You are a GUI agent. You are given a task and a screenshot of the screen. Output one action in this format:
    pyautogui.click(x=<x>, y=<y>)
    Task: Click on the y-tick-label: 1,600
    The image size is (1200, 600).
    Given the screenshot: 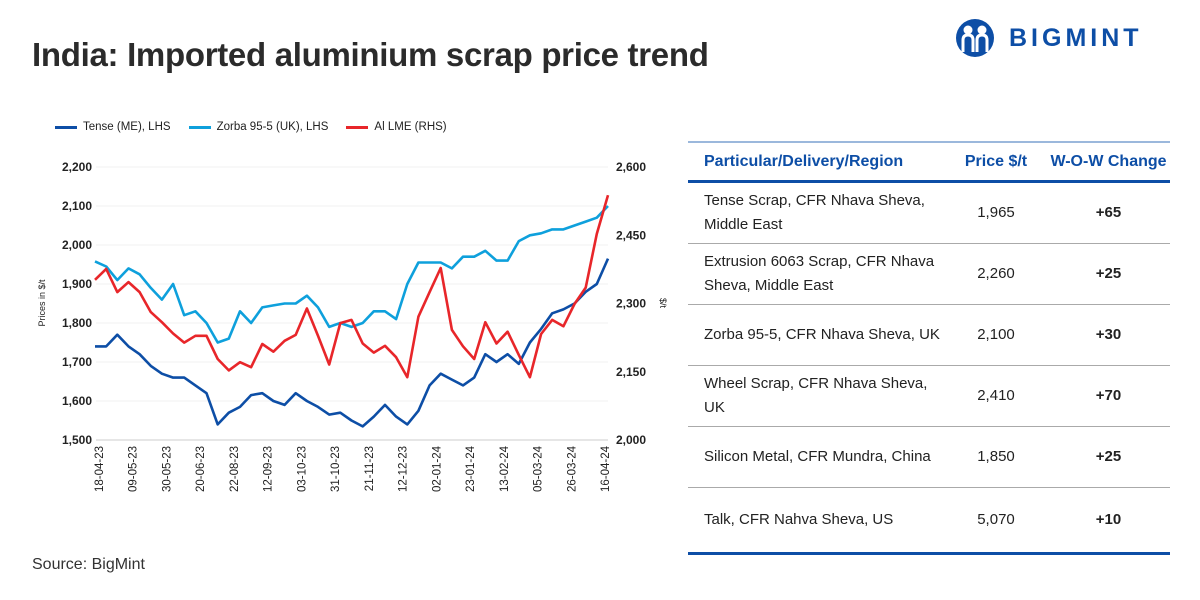 What is the action you would take?
    pyautogui.click(x=77, y=401)
    